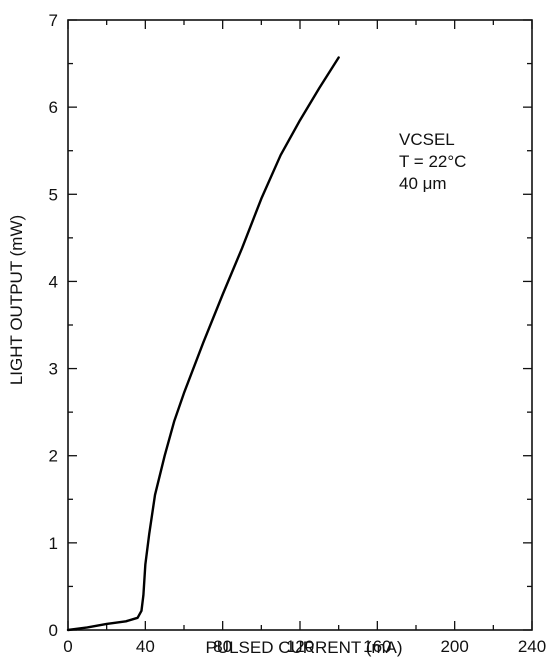 This screenshot has width=547, height=659. Describe the element at coordinates (423, 183) in the screenshot. I see `annotation-aperture: 40 μm` at that location.